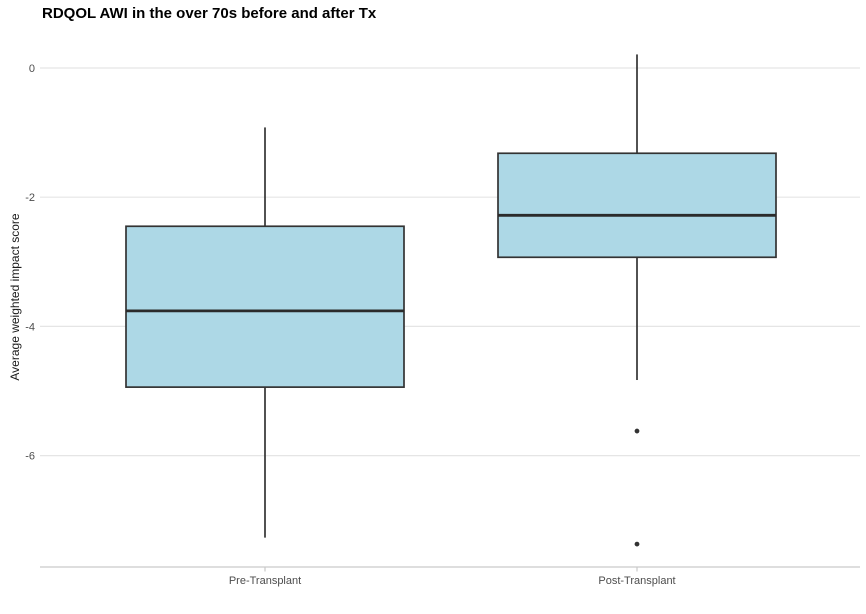 The image size is (866, 614). I want to click on y-tick-label: -4, so click(30, 327).